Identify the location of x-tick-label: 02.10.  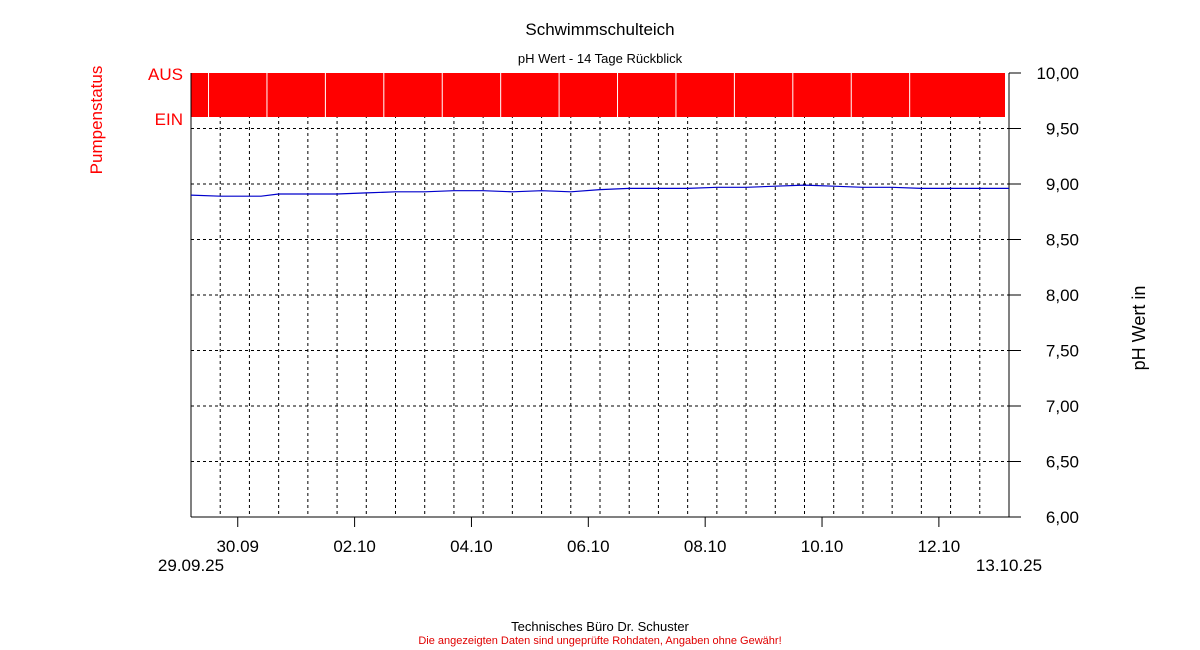
(354, 546).